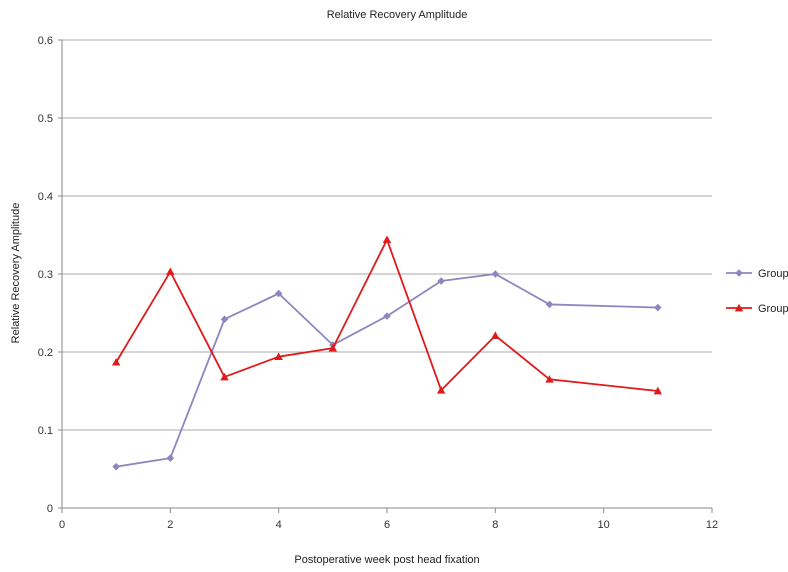 The image size is (788, 572). I want to click on x-tick-label: 6, so click(387, 525).